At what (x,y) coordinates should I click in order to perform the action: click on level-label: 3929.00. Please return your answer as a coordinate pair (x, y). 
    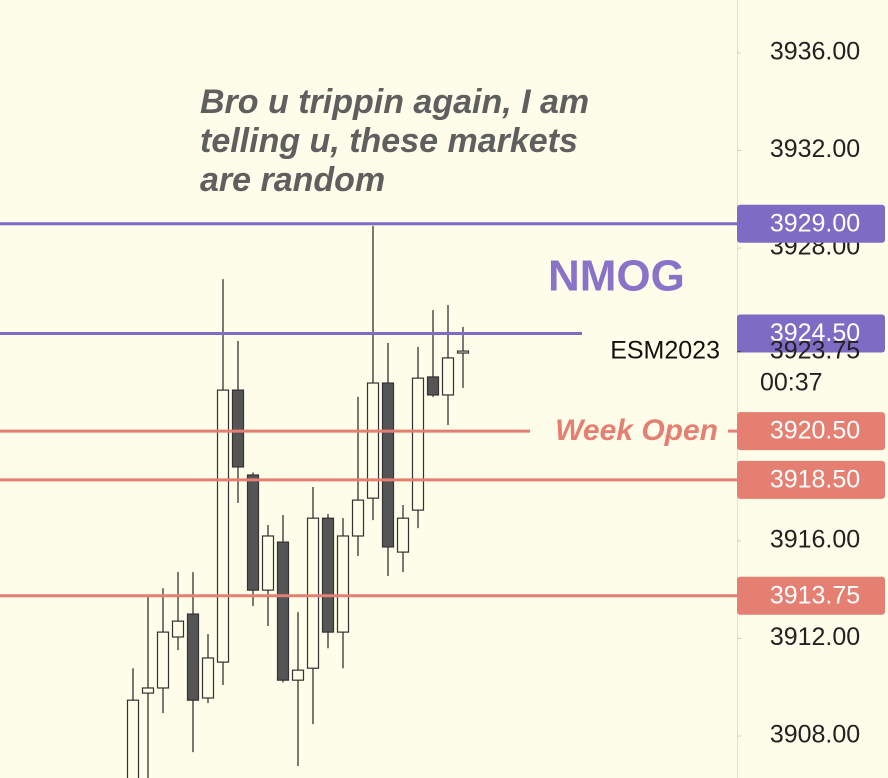
    Looking at the image, I should click on (815, 223).